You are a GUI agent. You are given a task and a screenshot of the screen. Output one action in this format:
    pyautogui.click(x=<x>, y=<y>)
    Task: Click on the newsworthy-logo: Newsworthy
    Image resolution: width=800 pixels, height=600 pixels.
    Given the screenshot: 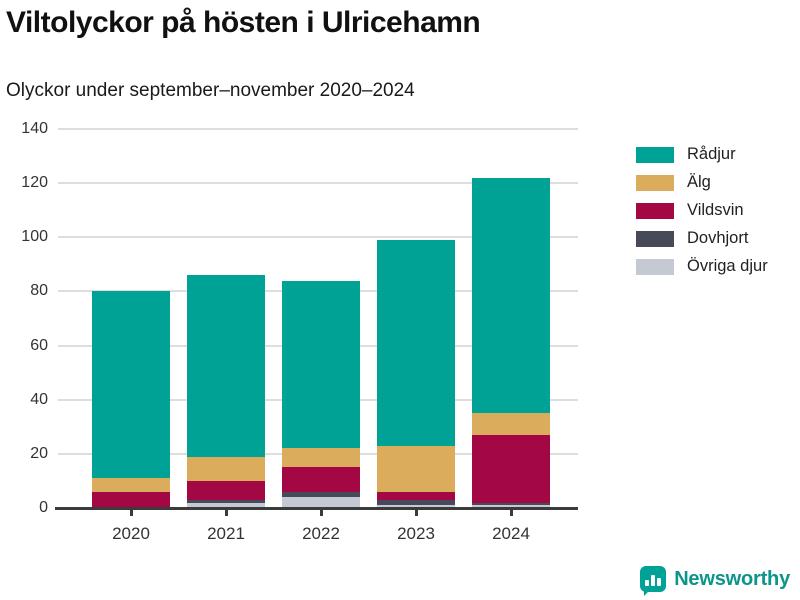 What is the action you would take?
    pyautogui.click(x=715, y=581)
    